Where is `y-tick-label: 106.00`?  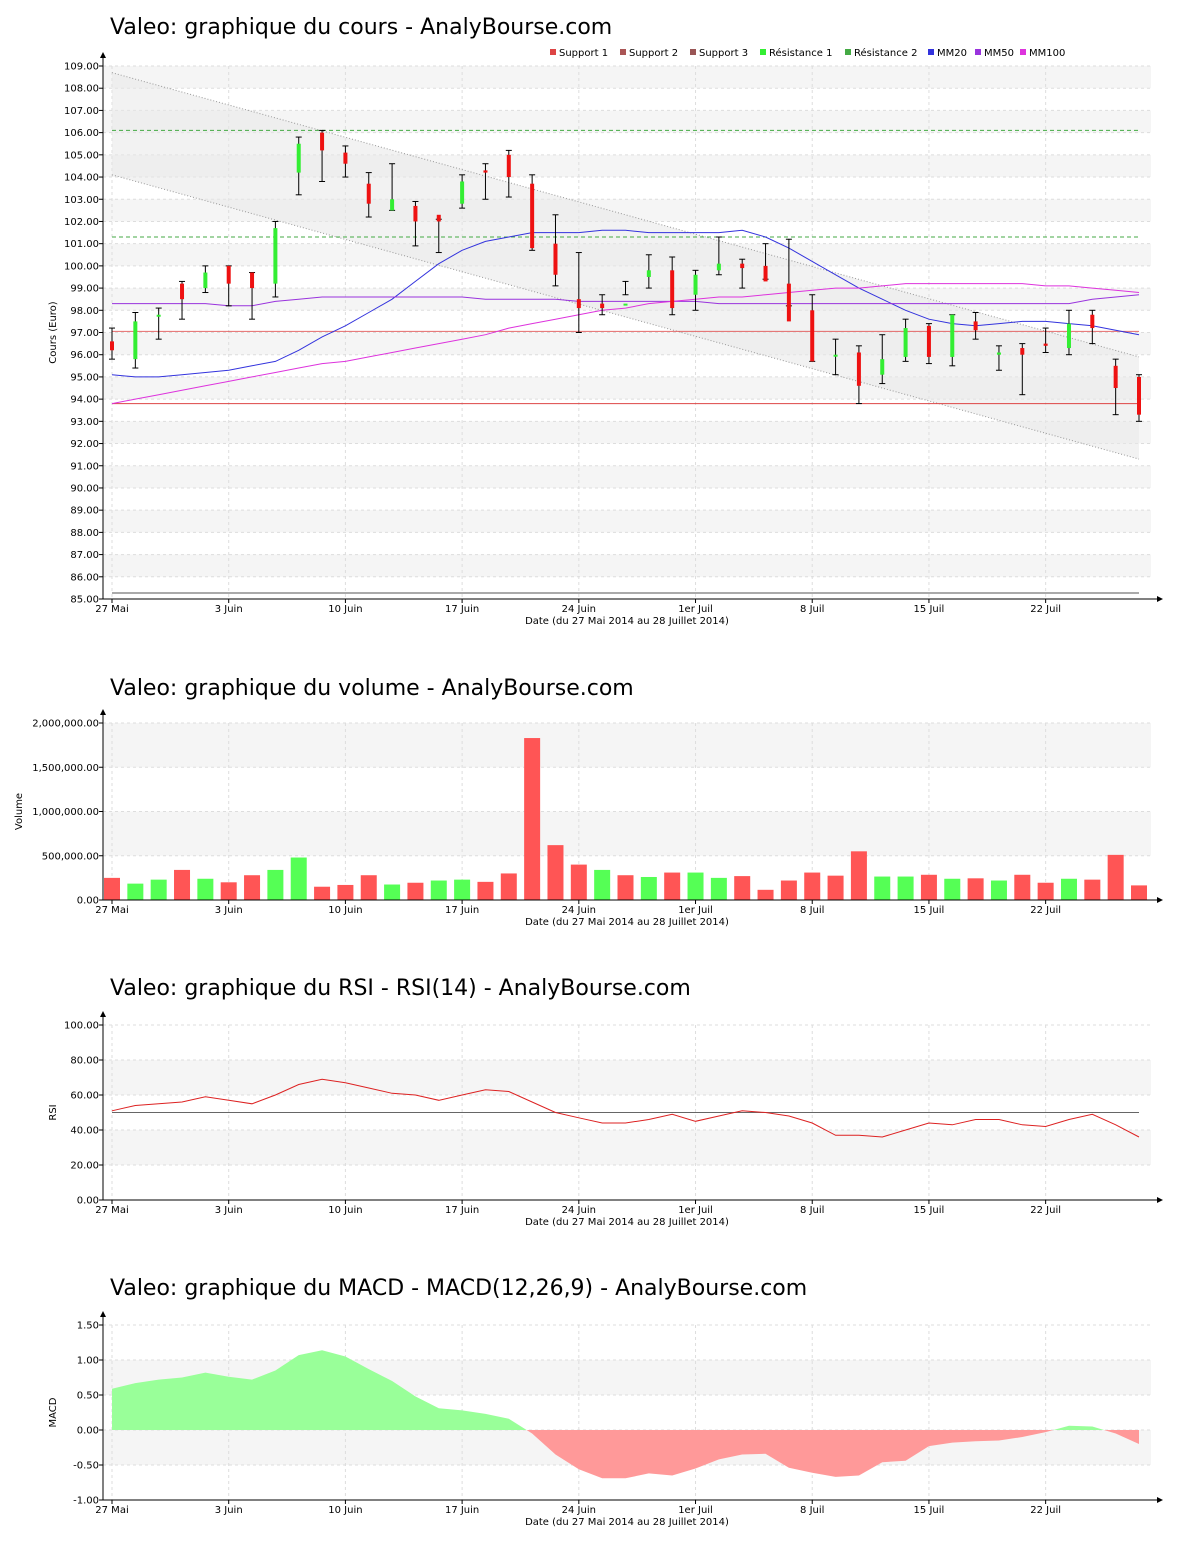
y-tick-label: 106.00 is located at coordinates (81, 133).